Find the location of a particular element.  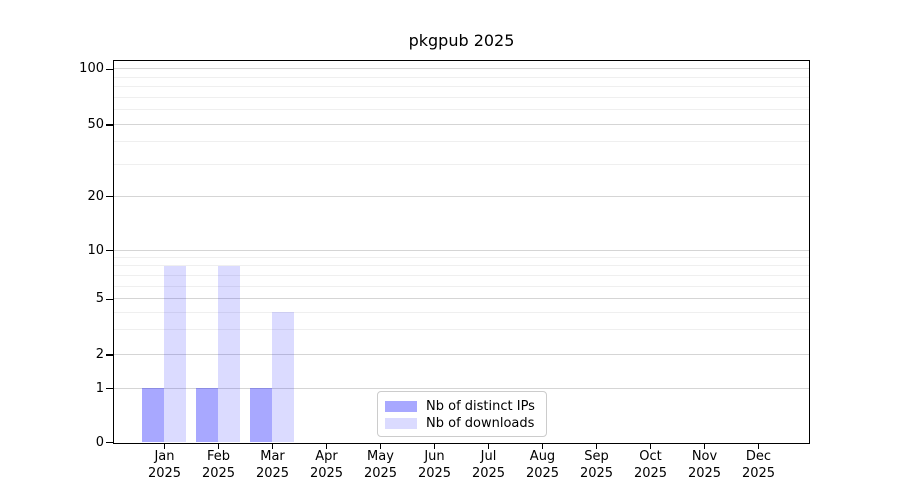

y-tick-label: 0 is located at coordinates (99, 442).